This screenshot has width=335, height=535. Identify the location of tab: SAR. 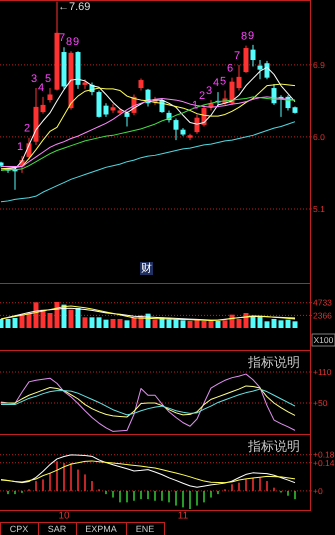
(57, 528).